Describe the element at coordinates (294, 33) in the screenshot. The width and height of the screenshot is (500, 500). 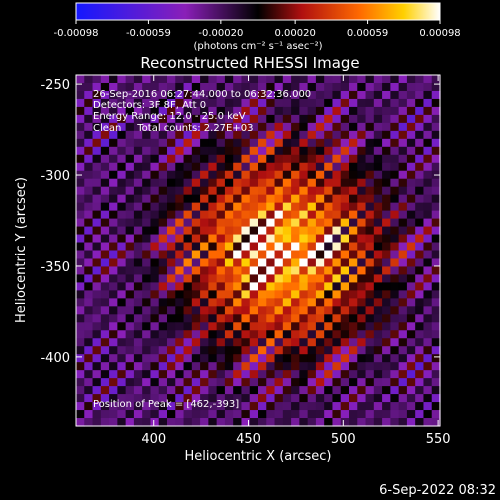
I see `colorbar-tick-label: 0.00020` at that location.